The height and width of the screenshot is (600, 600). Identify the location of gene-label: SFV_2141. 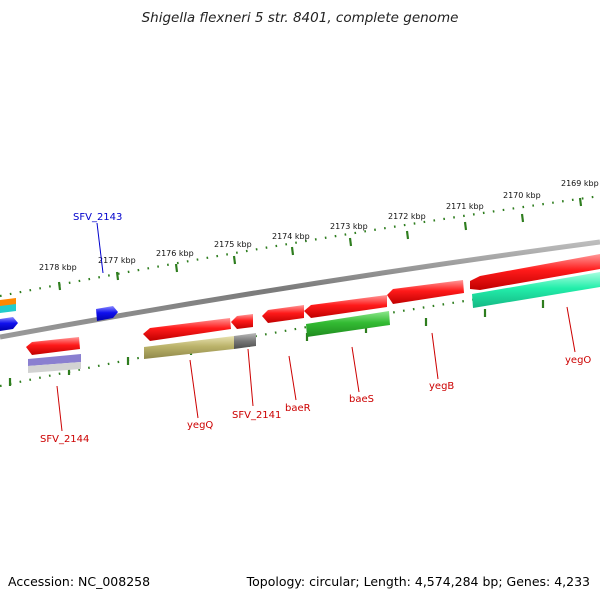
(256, 415).